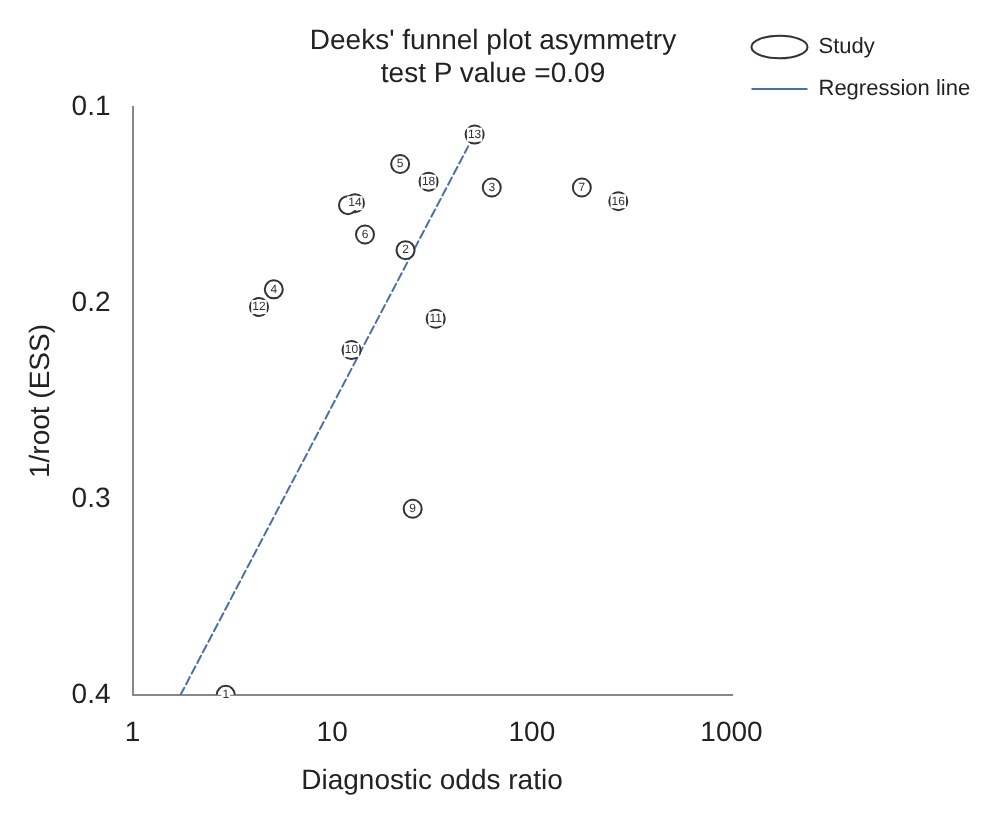 The width and height of the screenshot is (998, 822). I want to click on x-tick-label: 1, so click(132, 731).